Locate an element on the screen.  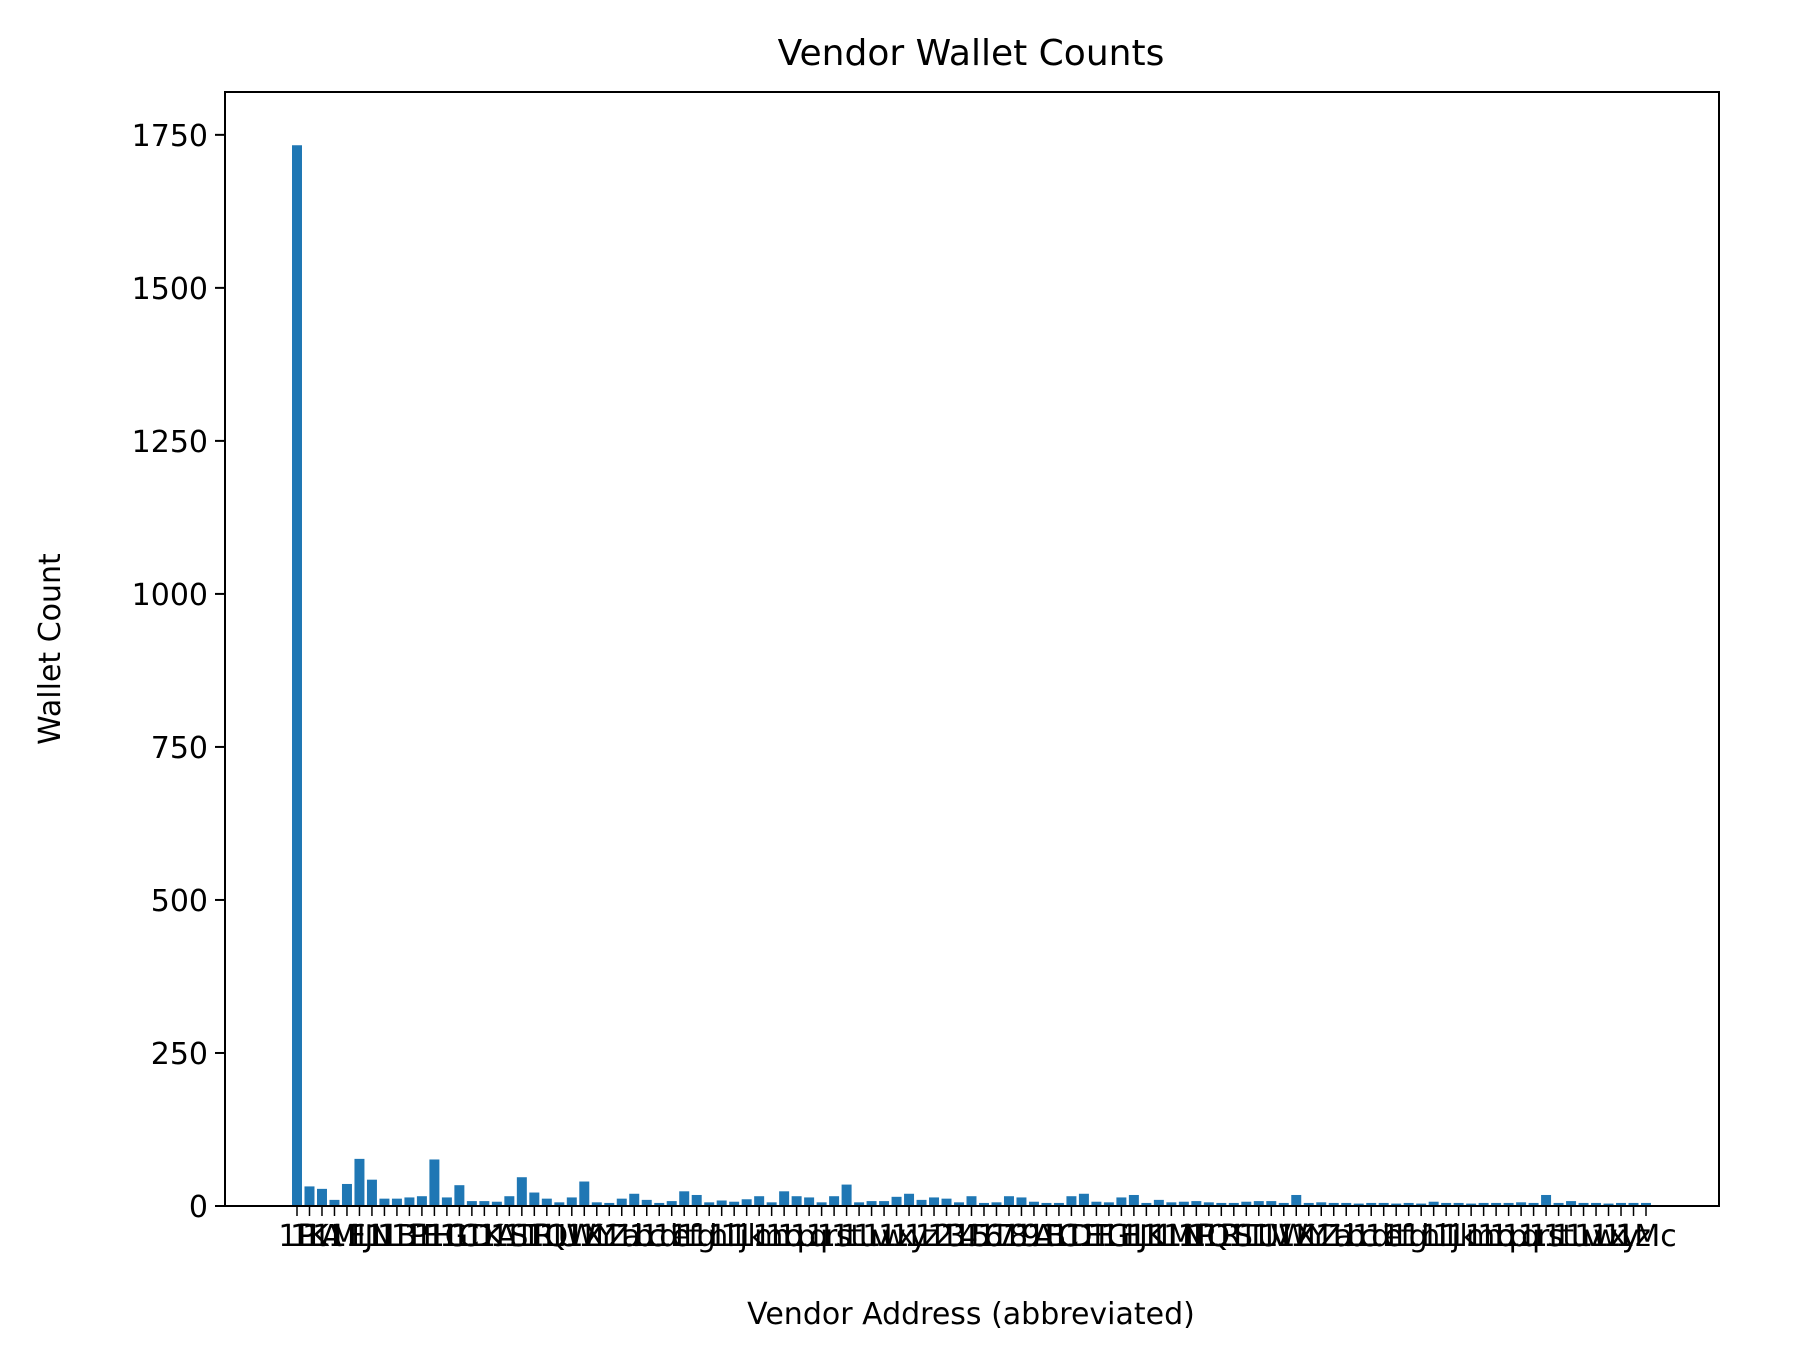
x-tick-label: 1P is located at coordinates (409, 1236).